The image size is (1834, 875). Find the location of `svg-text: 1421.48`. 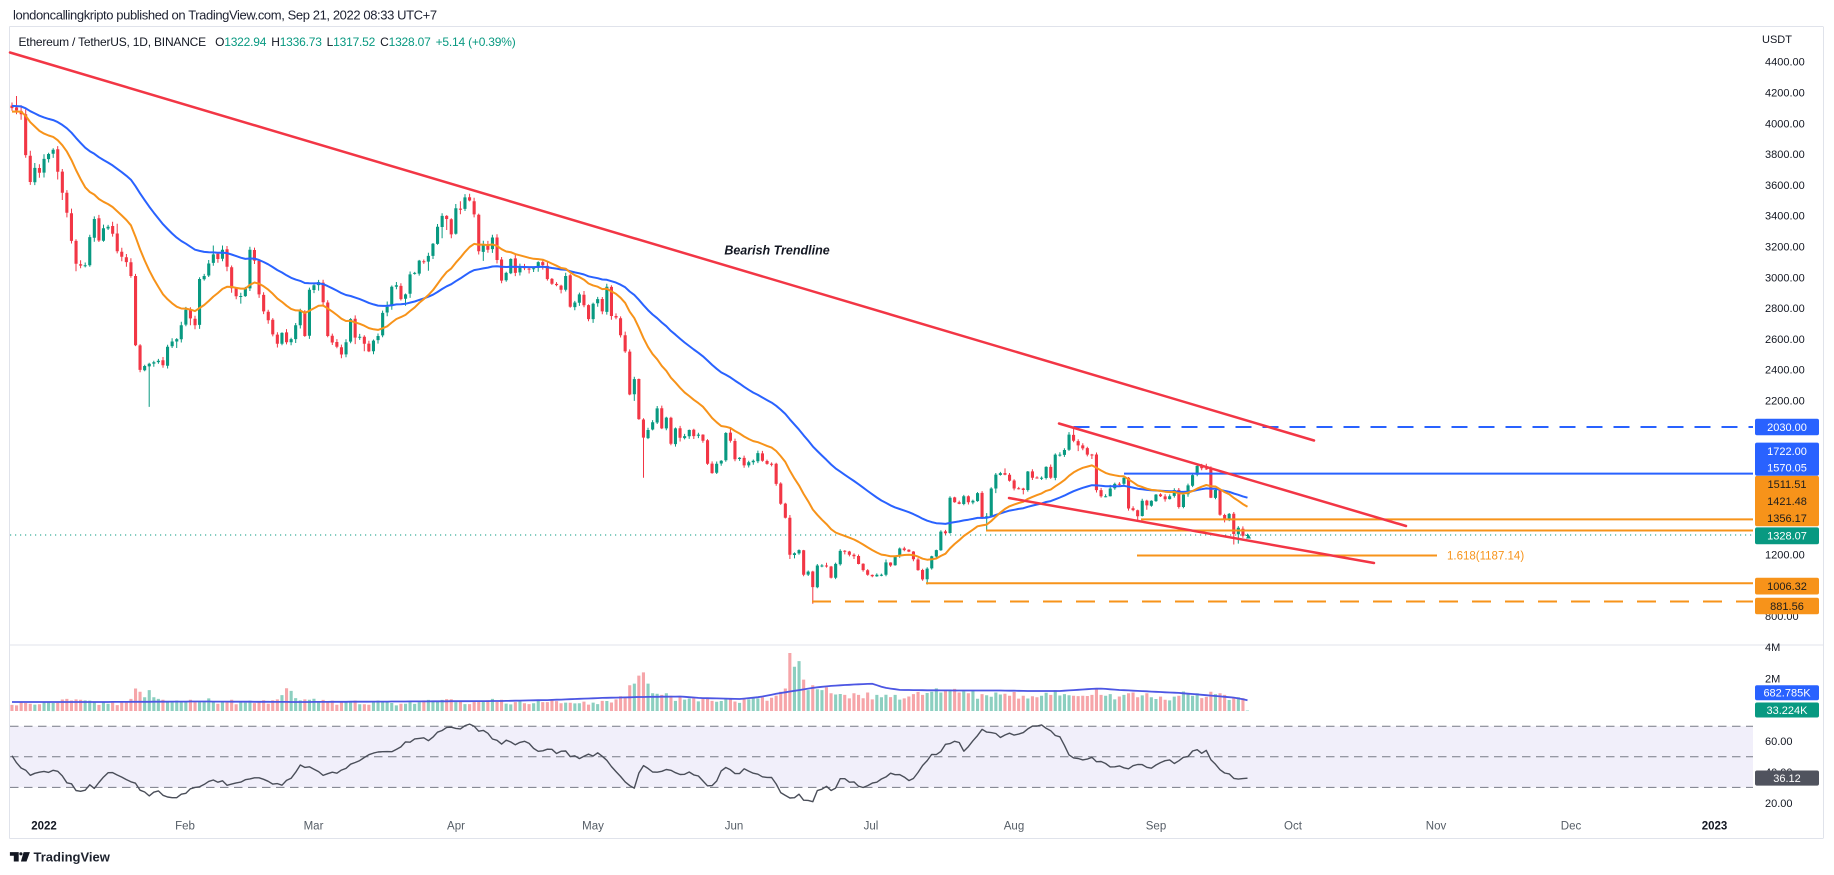

svg-text: 1421.48 is located at coordinates (1787, 502).